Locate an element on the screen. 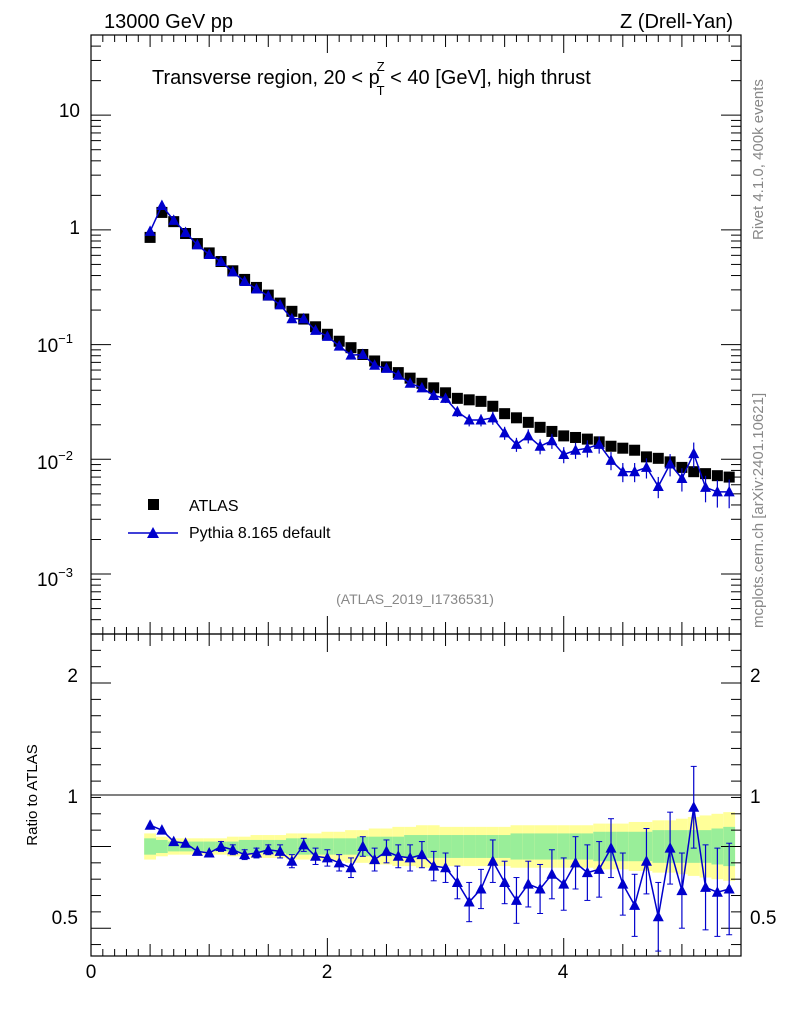 The image size is (786, 1024). ratio-data-marks is located at coordinates (439, 858).